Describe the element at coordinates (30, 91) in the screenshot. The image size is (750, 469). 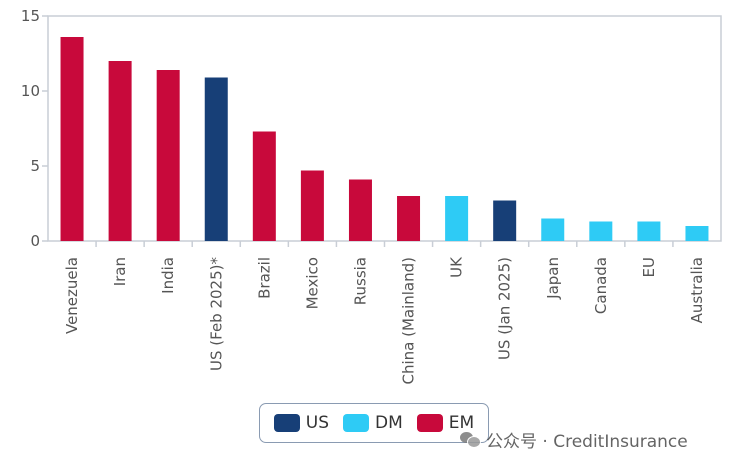
I see `y-tick-label: 10` at that location.